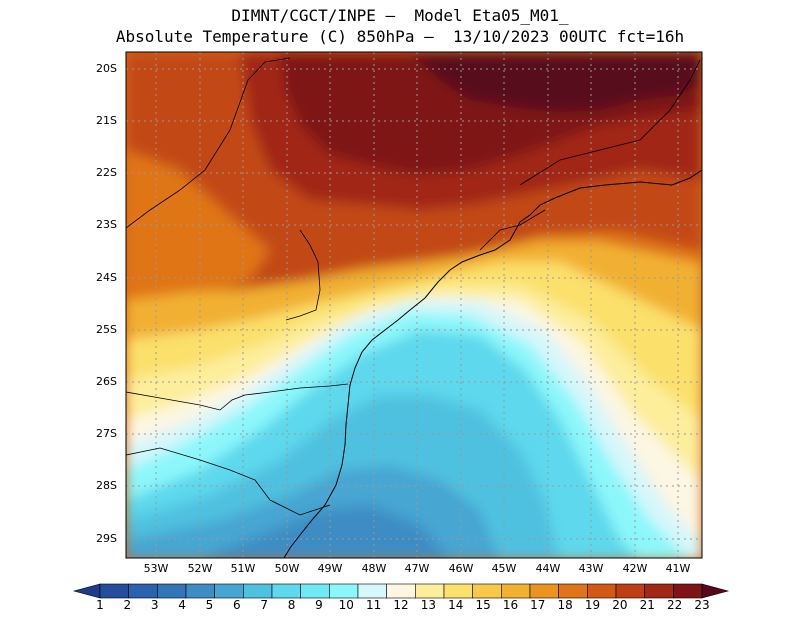 The height and width of the screenshot is (618, 800). Describe the element at coordinates (346, 605) in the screenshot. I see `colorbar-label: 10` at that location.